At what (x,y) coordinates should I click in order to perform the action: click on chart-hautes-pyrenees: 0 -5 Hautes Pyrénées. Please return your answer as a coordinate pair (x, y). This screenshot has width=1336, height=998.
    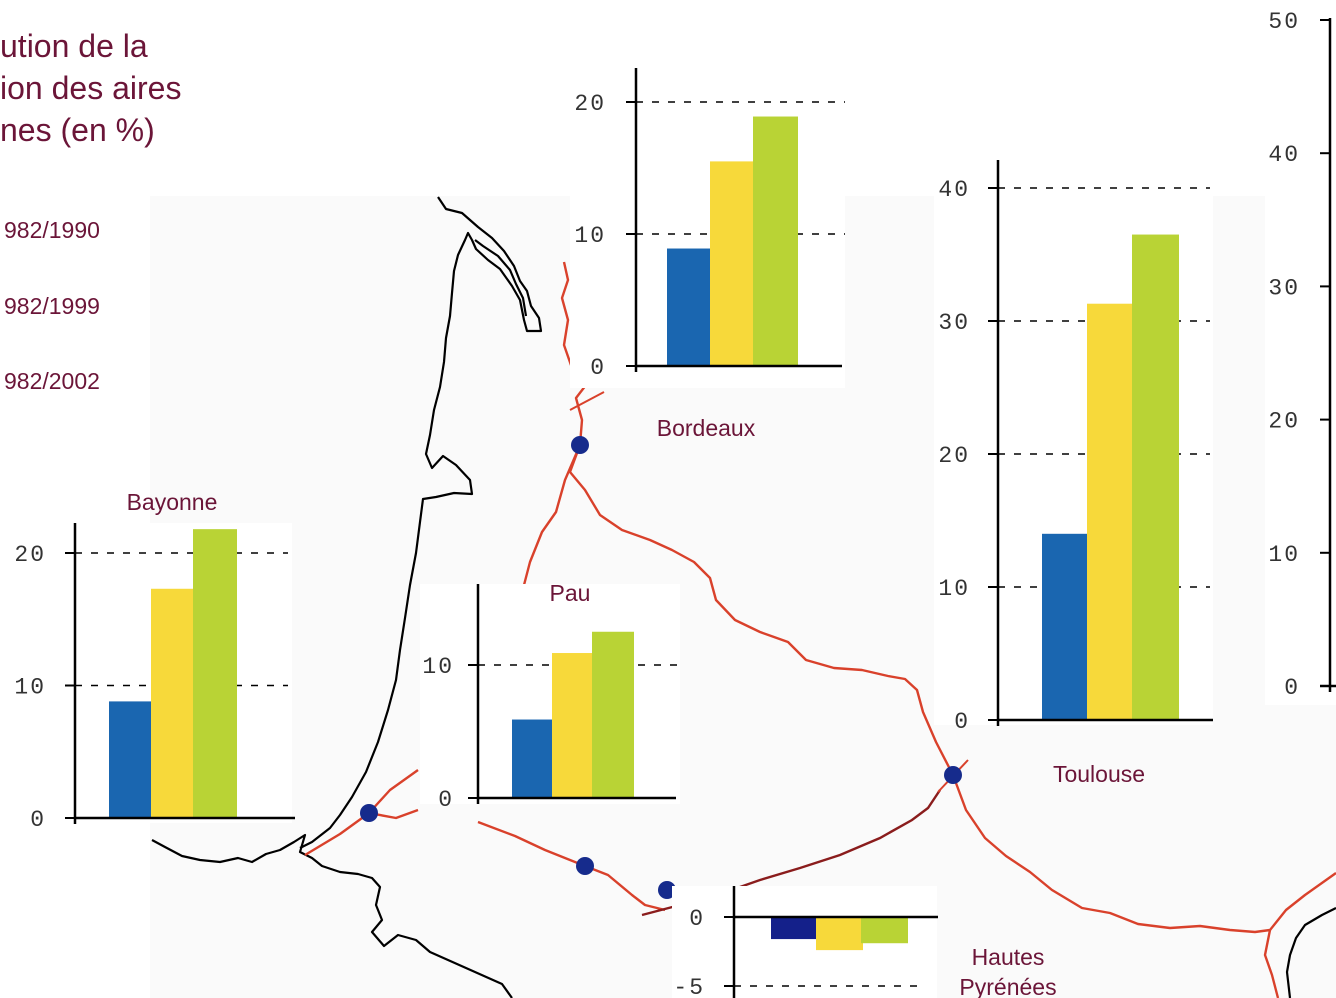
    Looking at the image, I should click on (864, 942).